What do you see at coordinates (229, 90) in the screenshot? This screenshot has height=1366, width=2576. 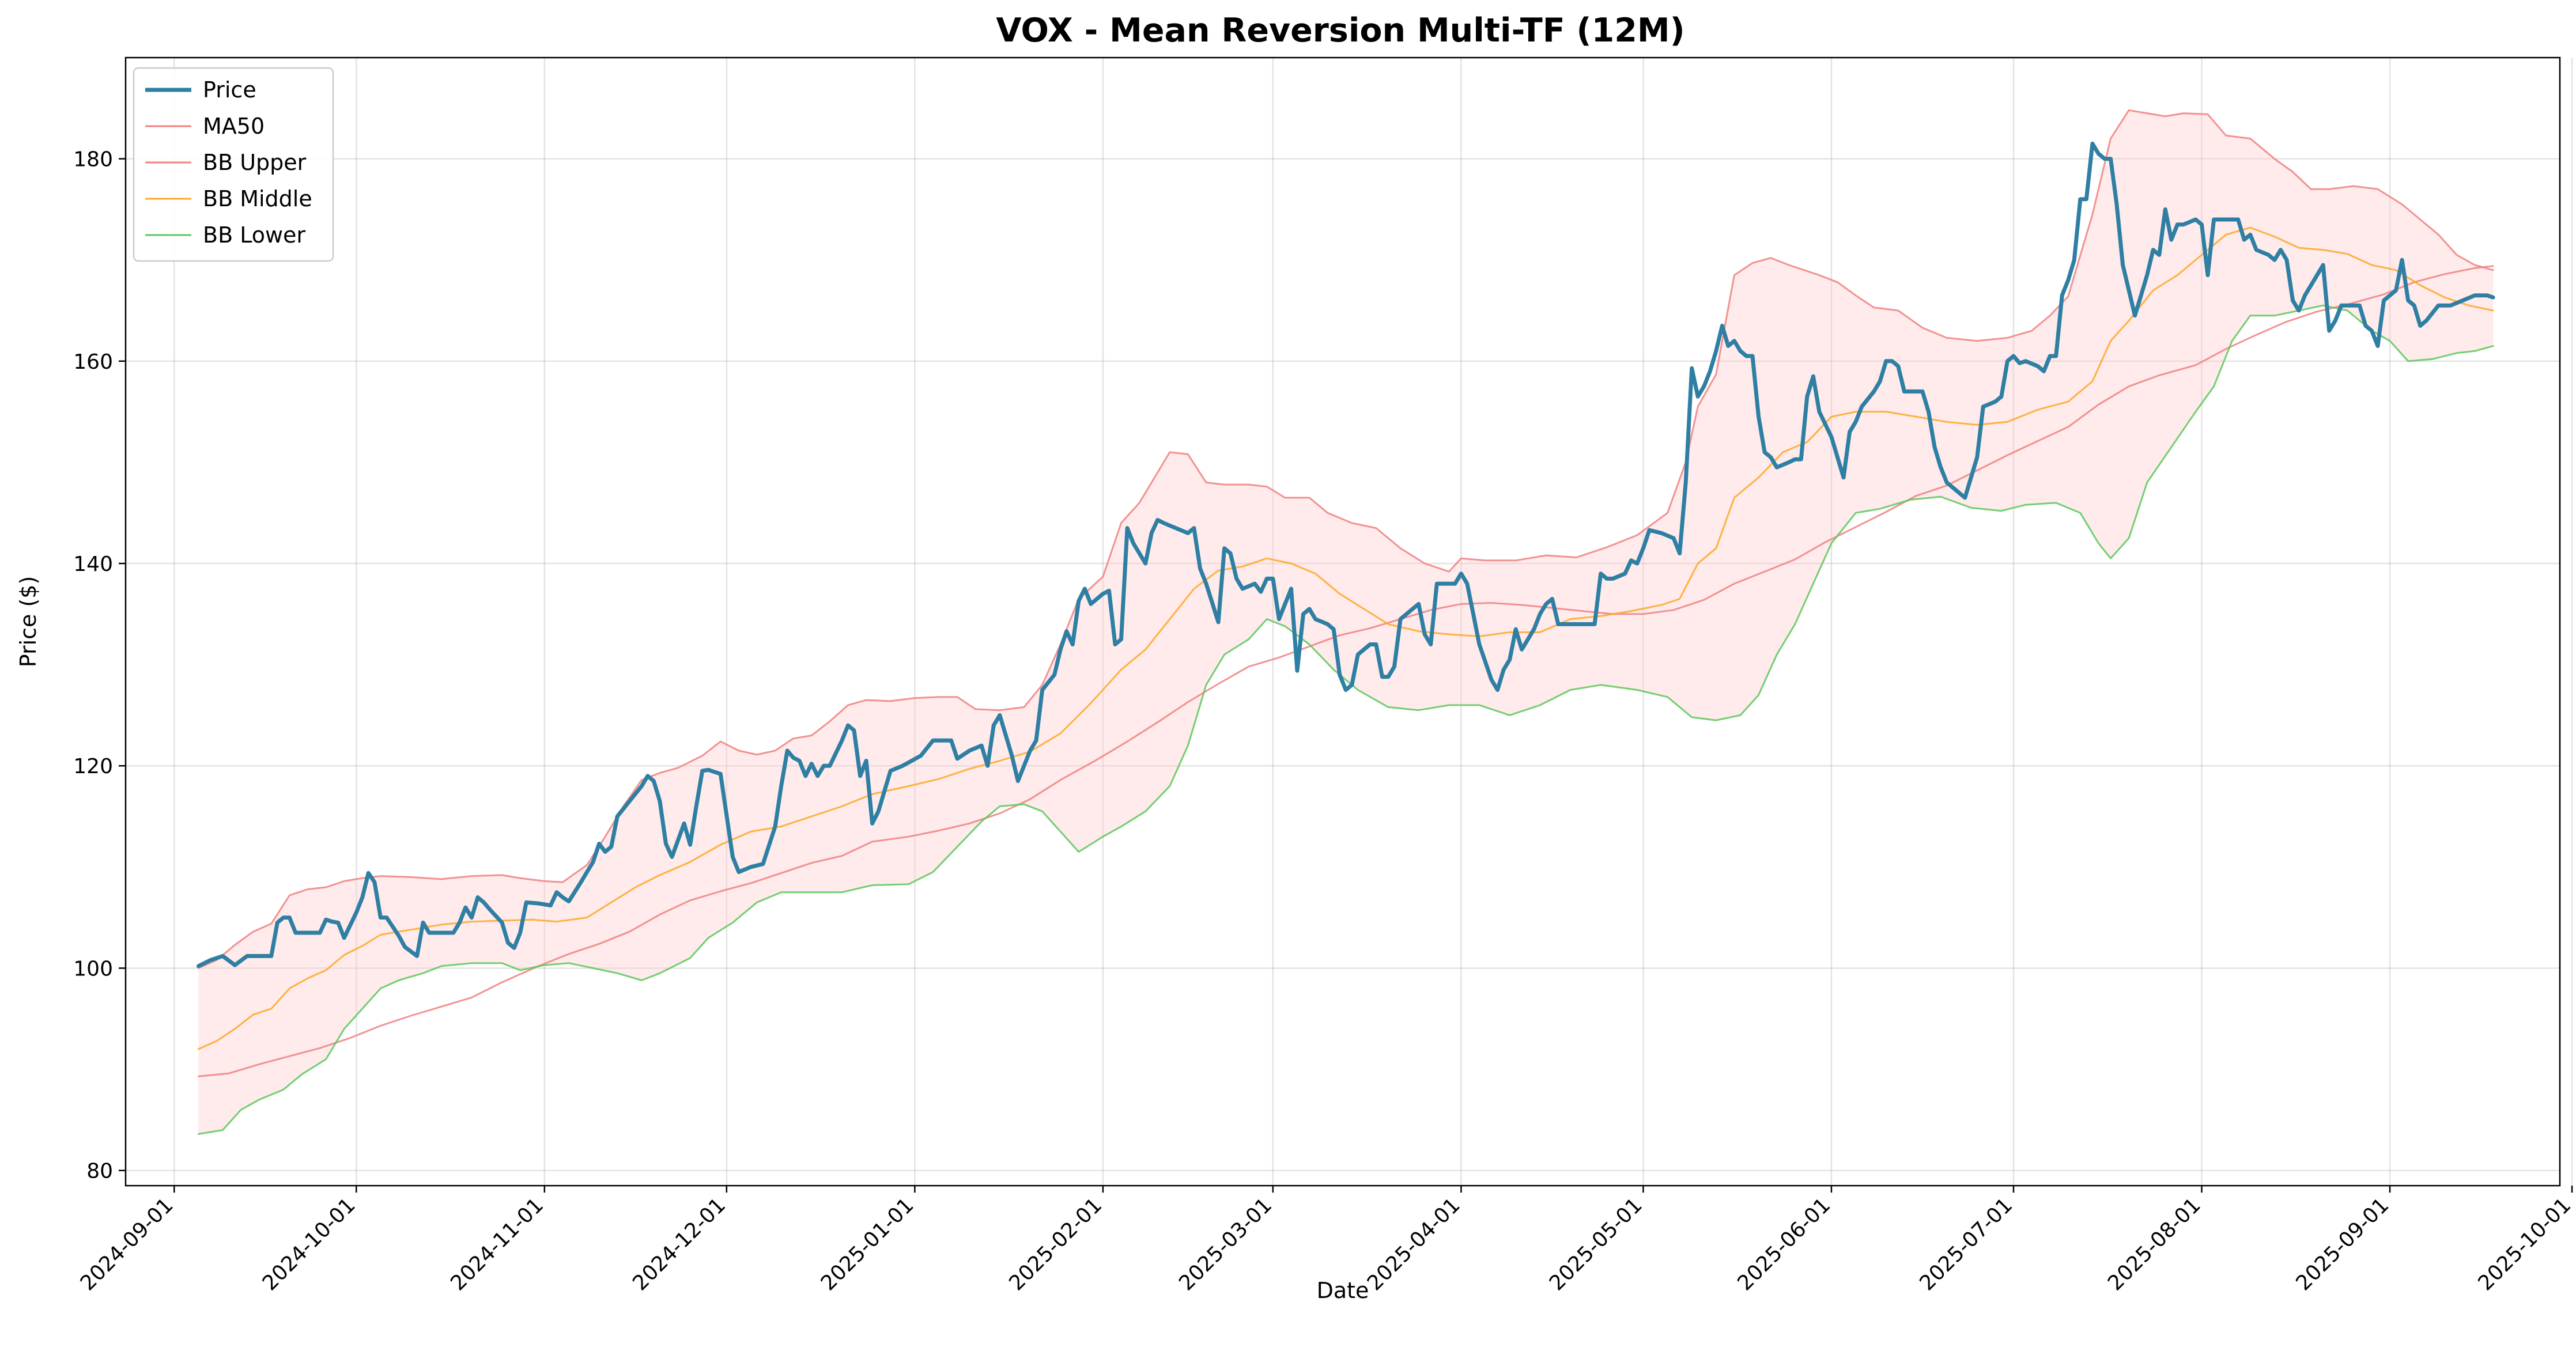 I see `legend-label: Price` at bounding box center [229, 90].